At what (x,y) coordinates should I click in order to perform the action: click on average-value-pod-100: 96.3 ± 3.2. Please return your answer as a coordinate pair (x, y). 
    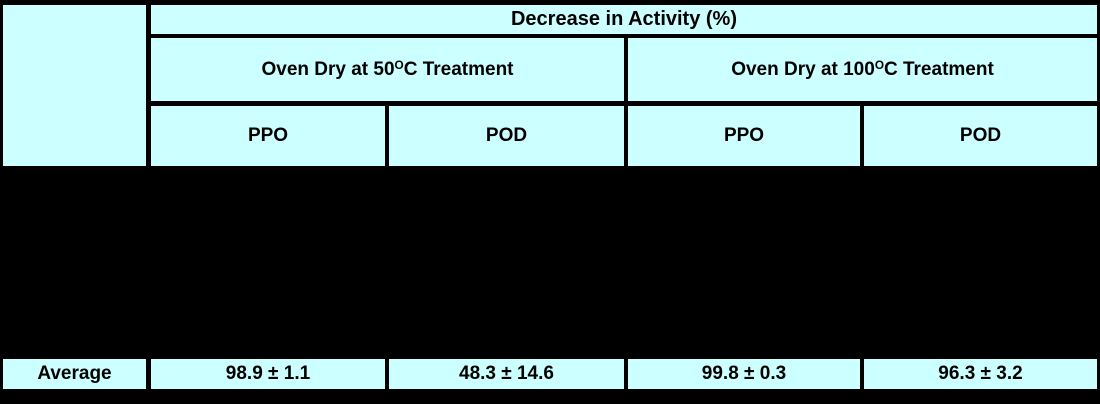
    Looking at the image, I should click on (980, 374).